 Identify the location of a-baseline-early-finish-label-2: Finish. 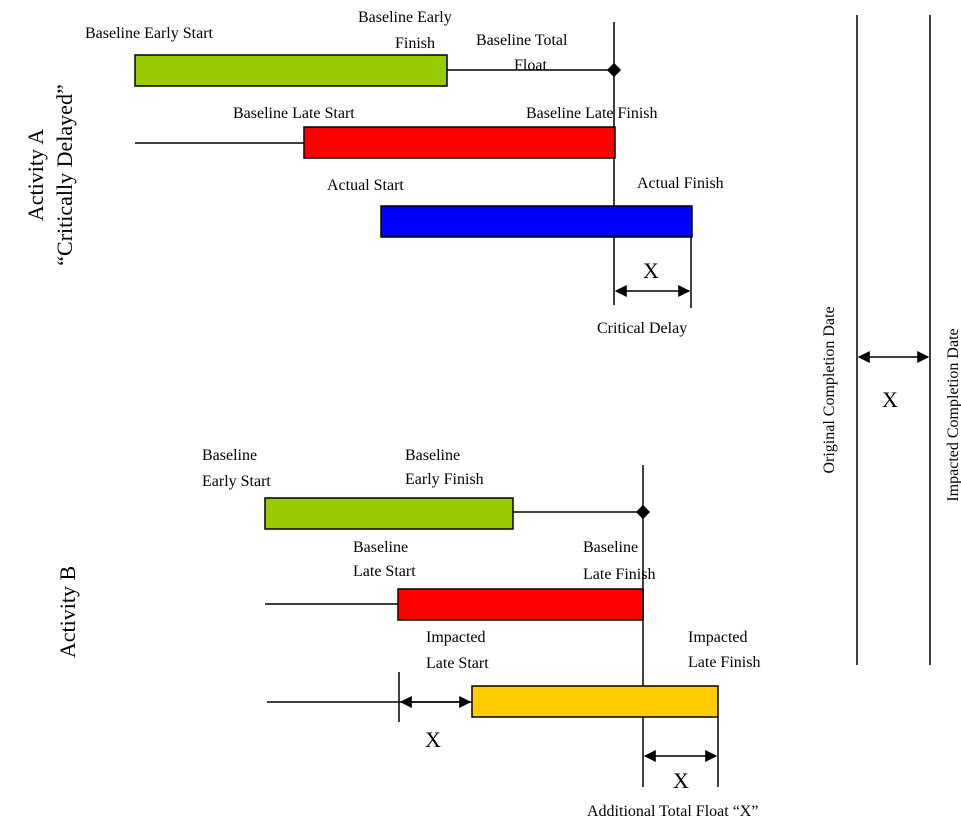
(415, 43).